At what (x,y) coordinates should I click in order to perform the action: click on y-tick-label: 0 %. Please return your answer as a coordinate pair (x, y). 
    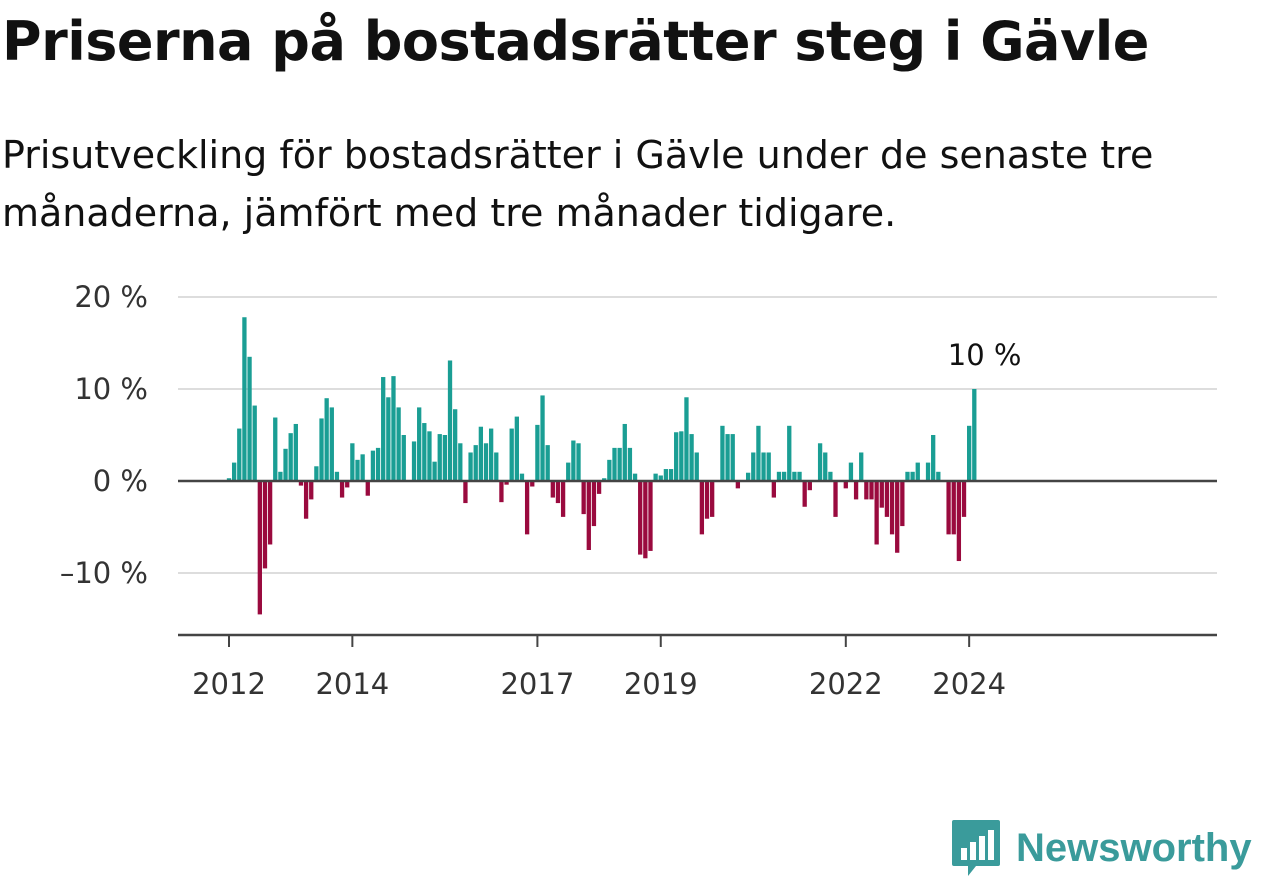
    Looking at the image, I should click on (120, 481).